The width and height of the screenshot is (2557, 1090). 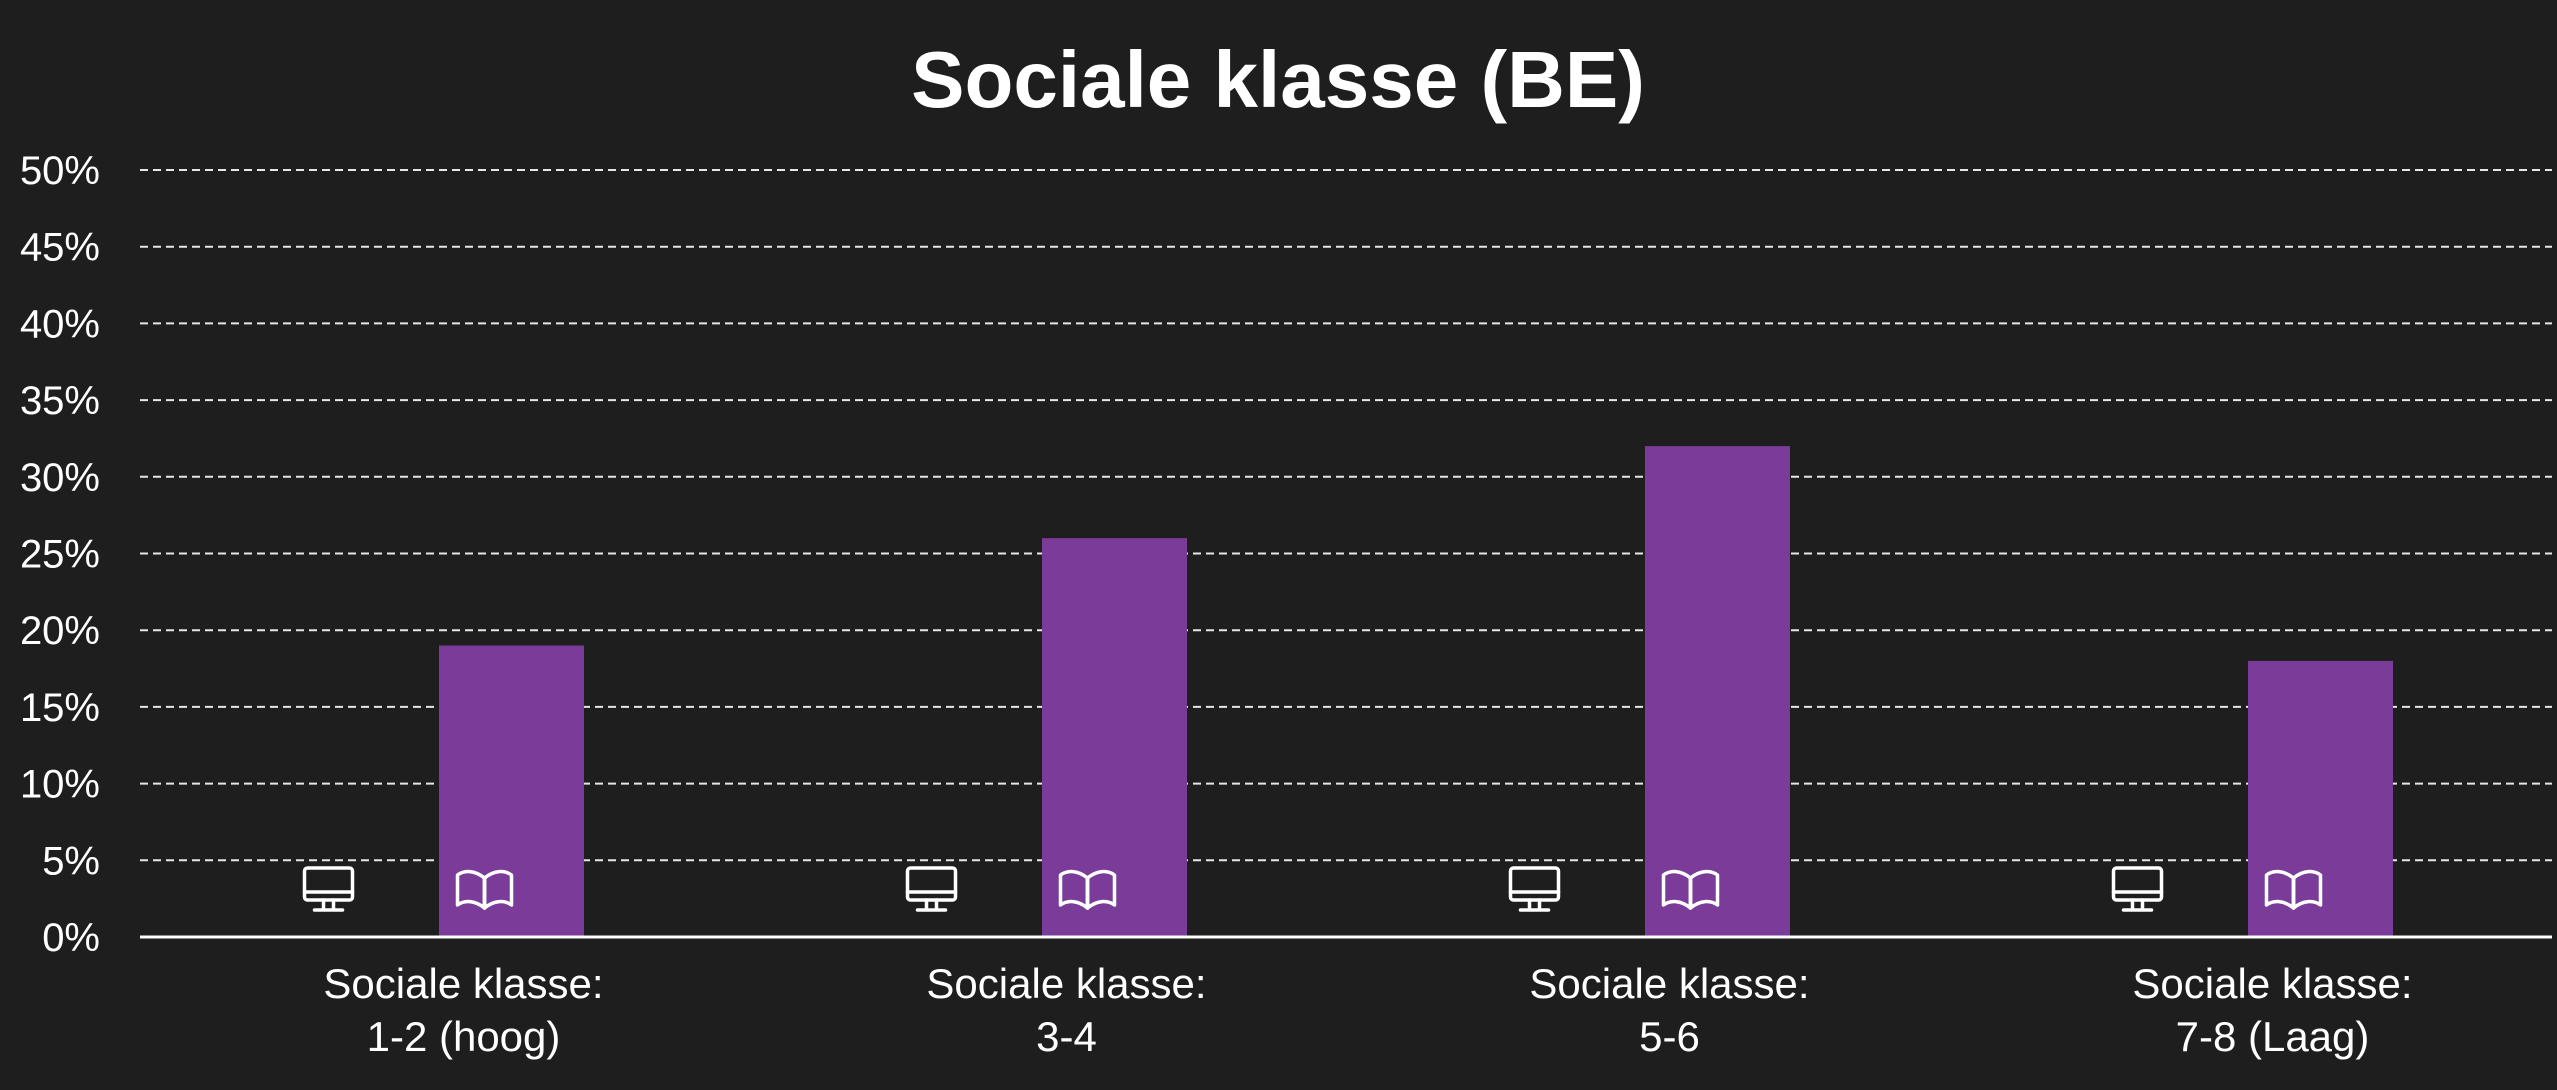 I want to click on x-category-label: 7-8 (Laag), so click(x=2273, y=1036).